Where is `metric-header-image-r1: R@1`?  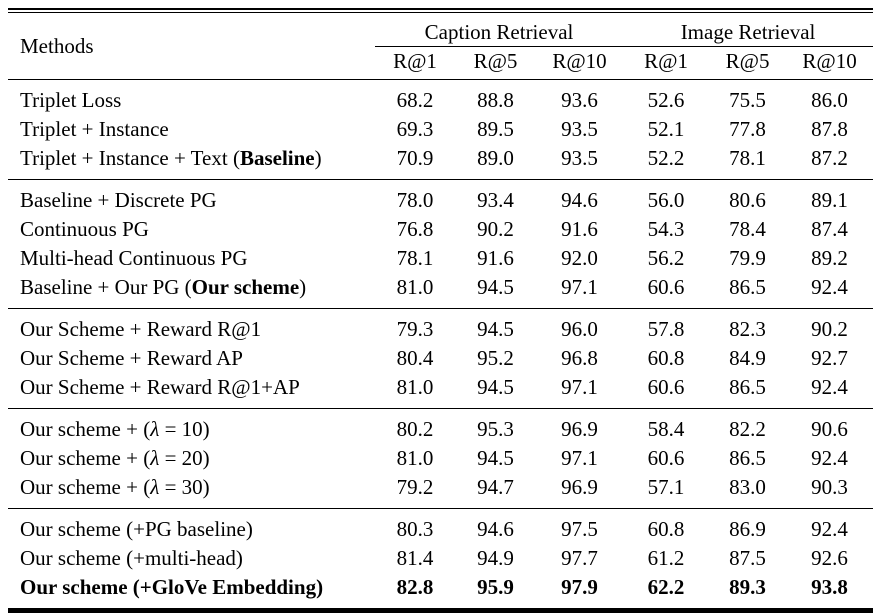 metric-header-image-r1: R@1 is located at coordinates (666, 63).